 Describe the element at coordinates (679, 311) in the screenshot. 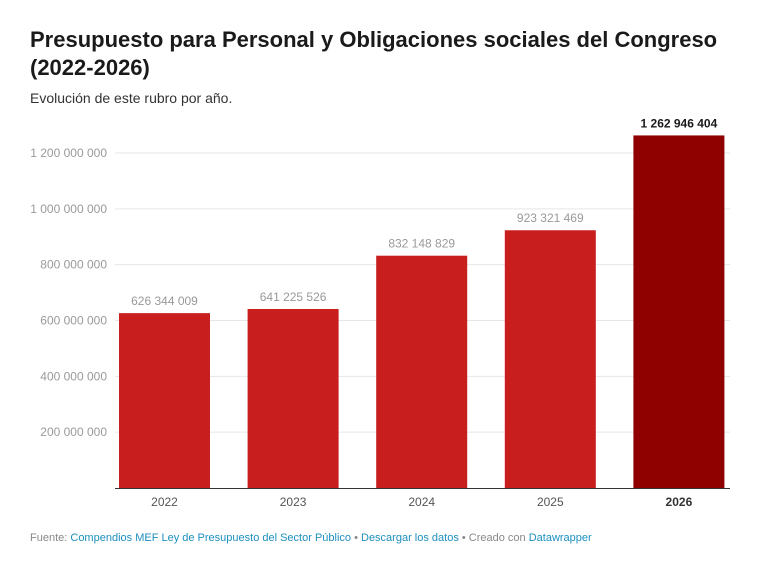

I see `bar-2026` at that location.